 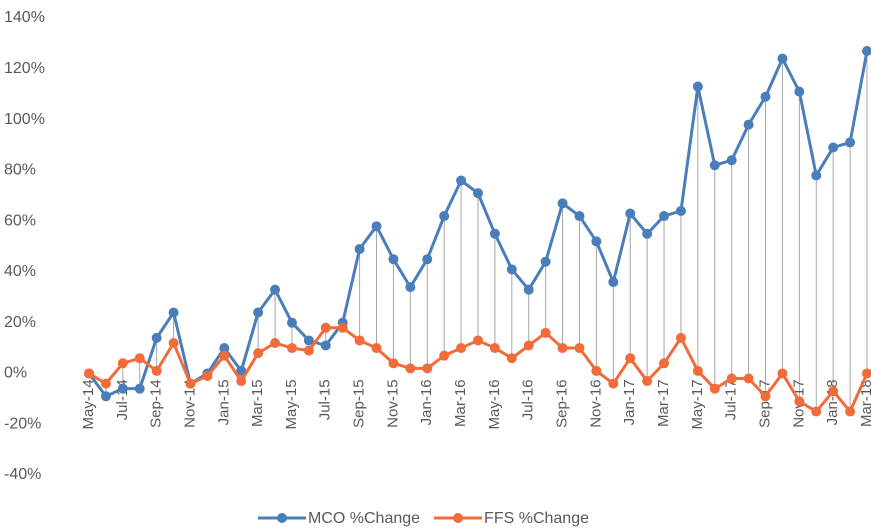 I want to click on x-tick-label: Nov-15, so click(x=392, y=403).